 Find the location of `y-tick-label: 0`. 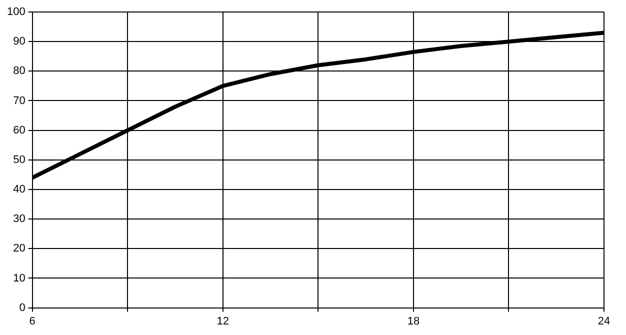

y-tick-label: 0 is located at coordinates (22, 308).